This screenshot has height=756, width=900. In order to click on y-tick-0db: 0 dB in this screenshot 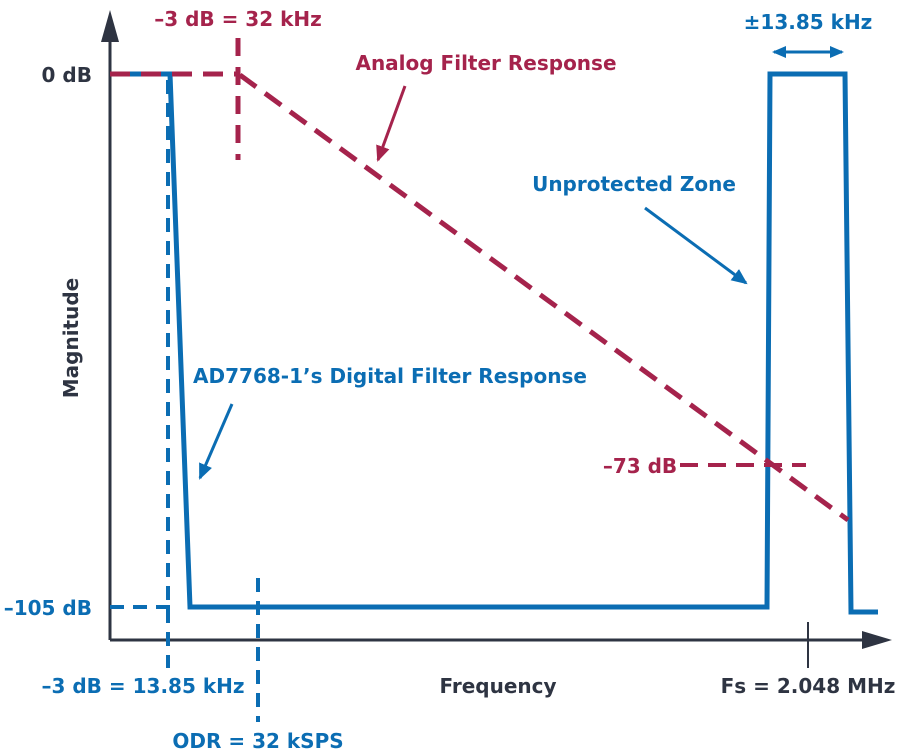, I will do `click(67, 75)`.